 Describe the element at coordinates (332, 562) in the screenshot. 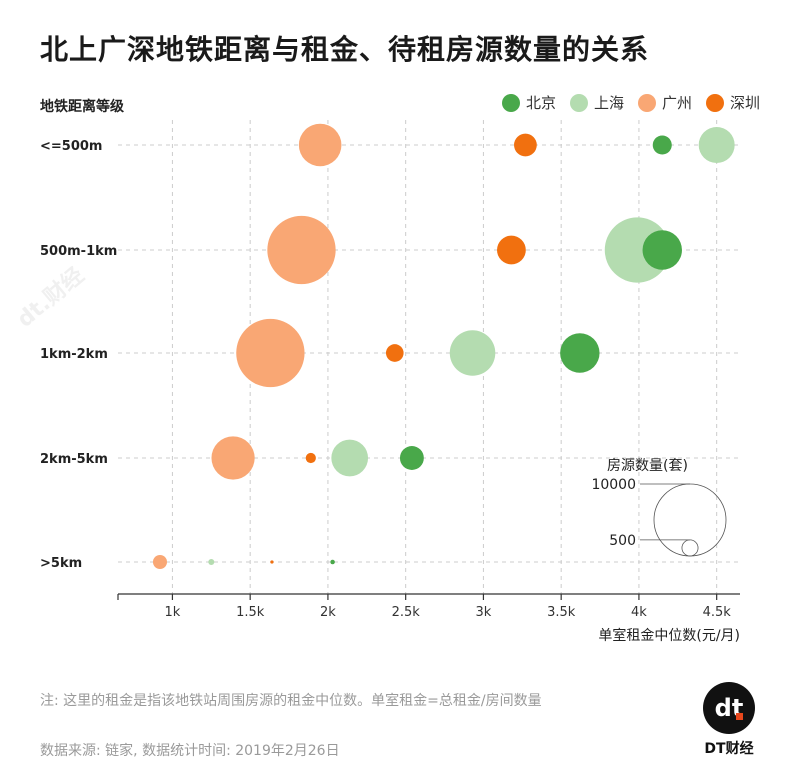

I see `bubble-beijing-4: 北京 >5km: 2030` at that location.